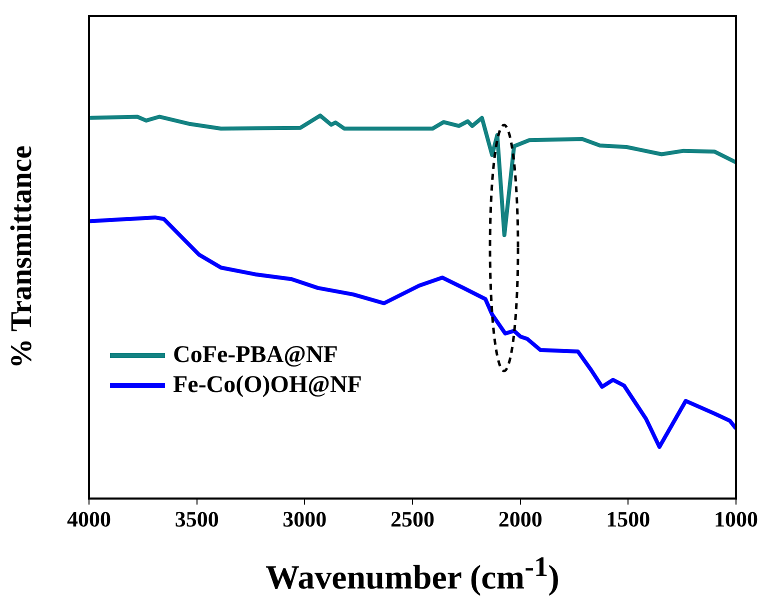 The height and width of the screenshot is (605, 769). Describe the element at coordinates (736, 519) in the screenshot. I see `x-tick-label: 1000` at that location.